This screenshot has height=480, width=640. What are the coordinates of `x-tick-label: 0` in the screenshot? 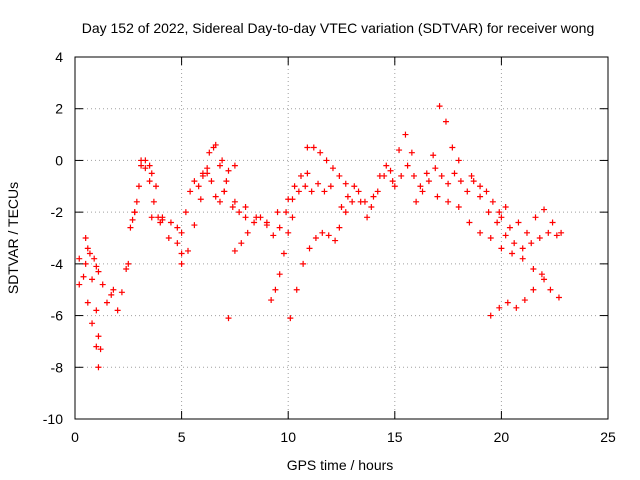 It's located at (75, 437).